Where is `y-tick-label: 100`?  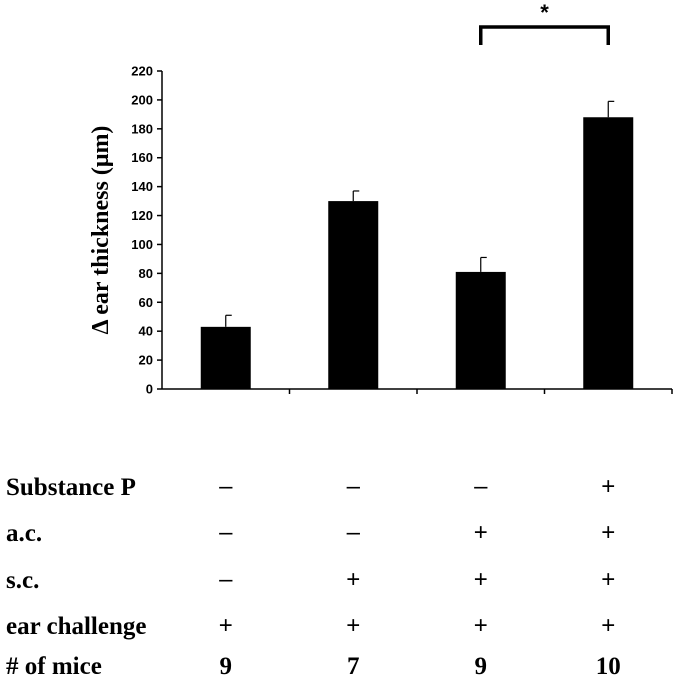
y-tick-label: 100 is located at coordinates (142, 244).